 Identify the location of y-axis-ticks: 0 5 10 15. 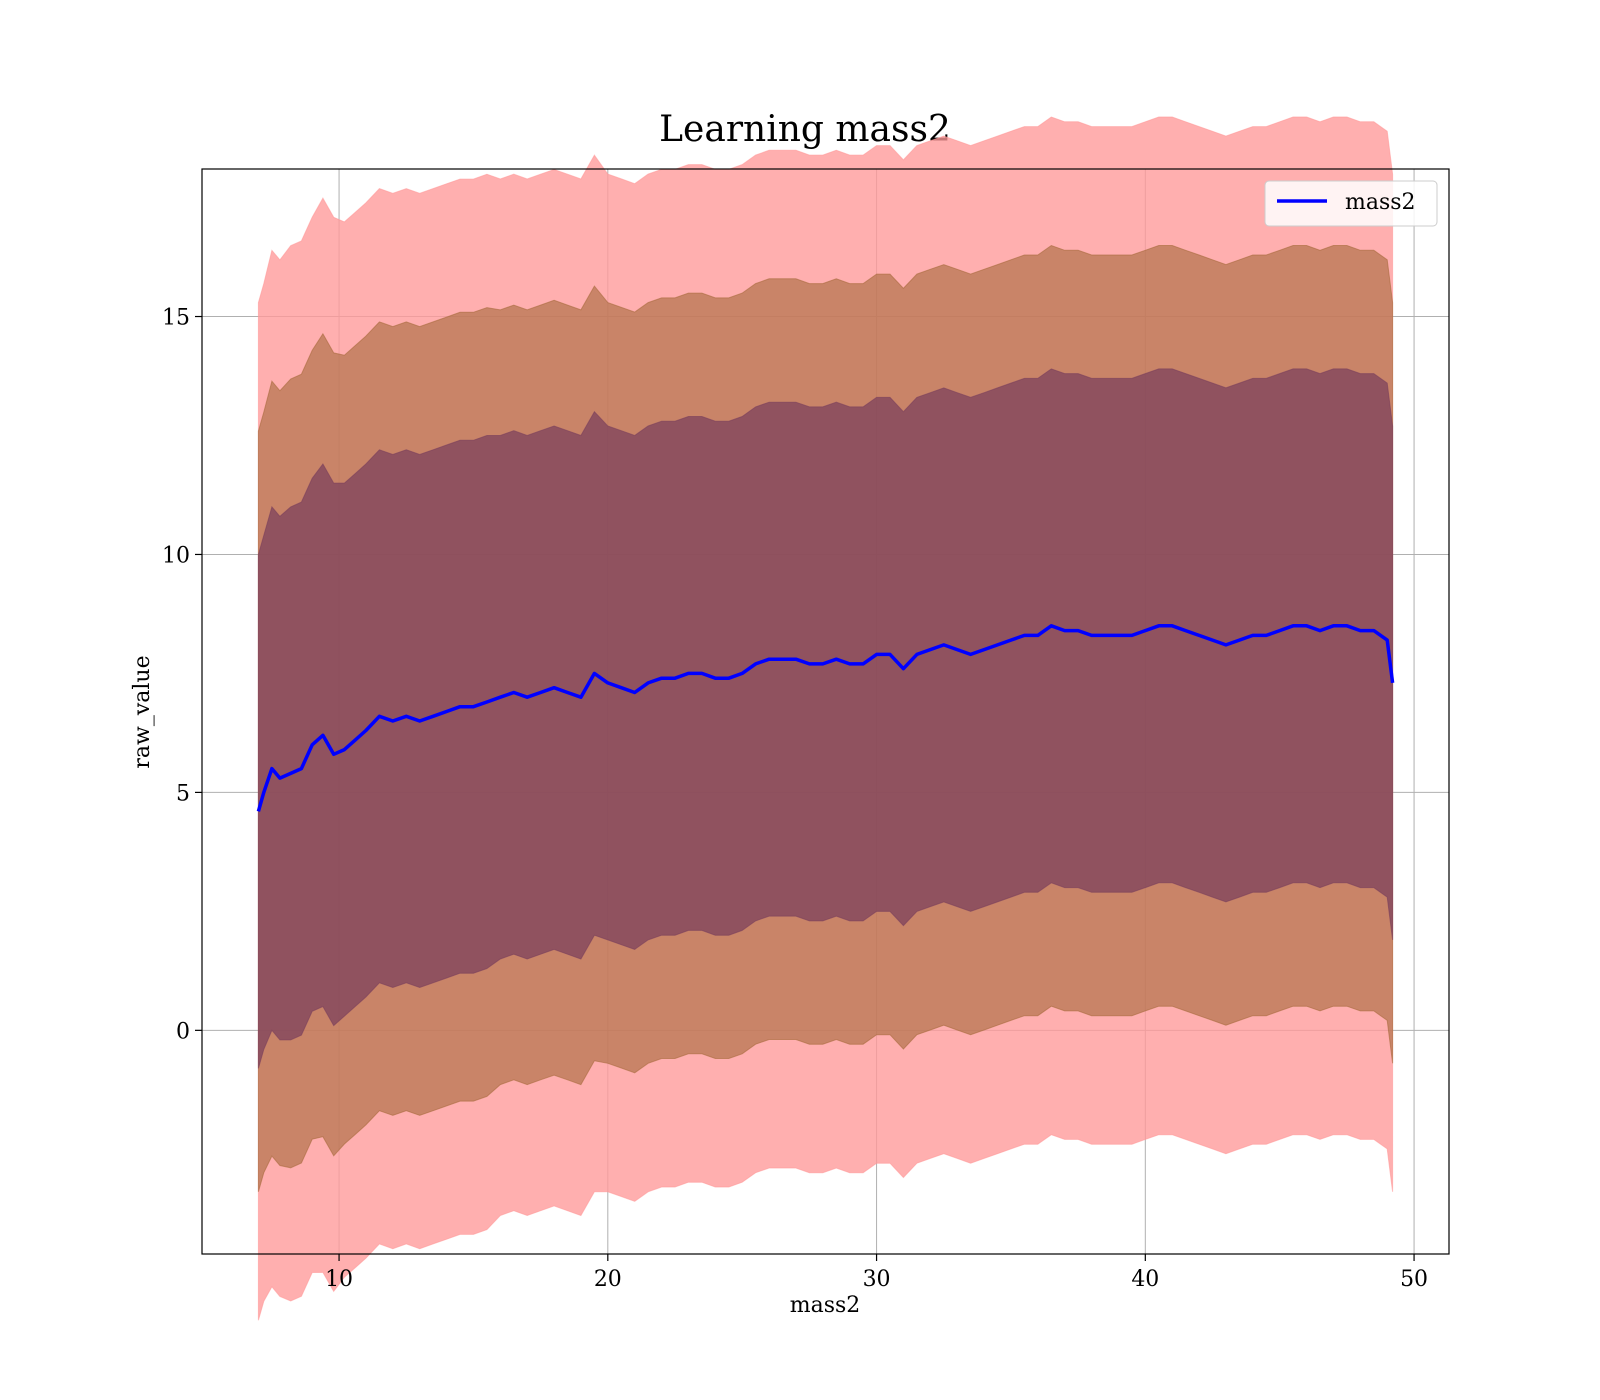
(182, 675).